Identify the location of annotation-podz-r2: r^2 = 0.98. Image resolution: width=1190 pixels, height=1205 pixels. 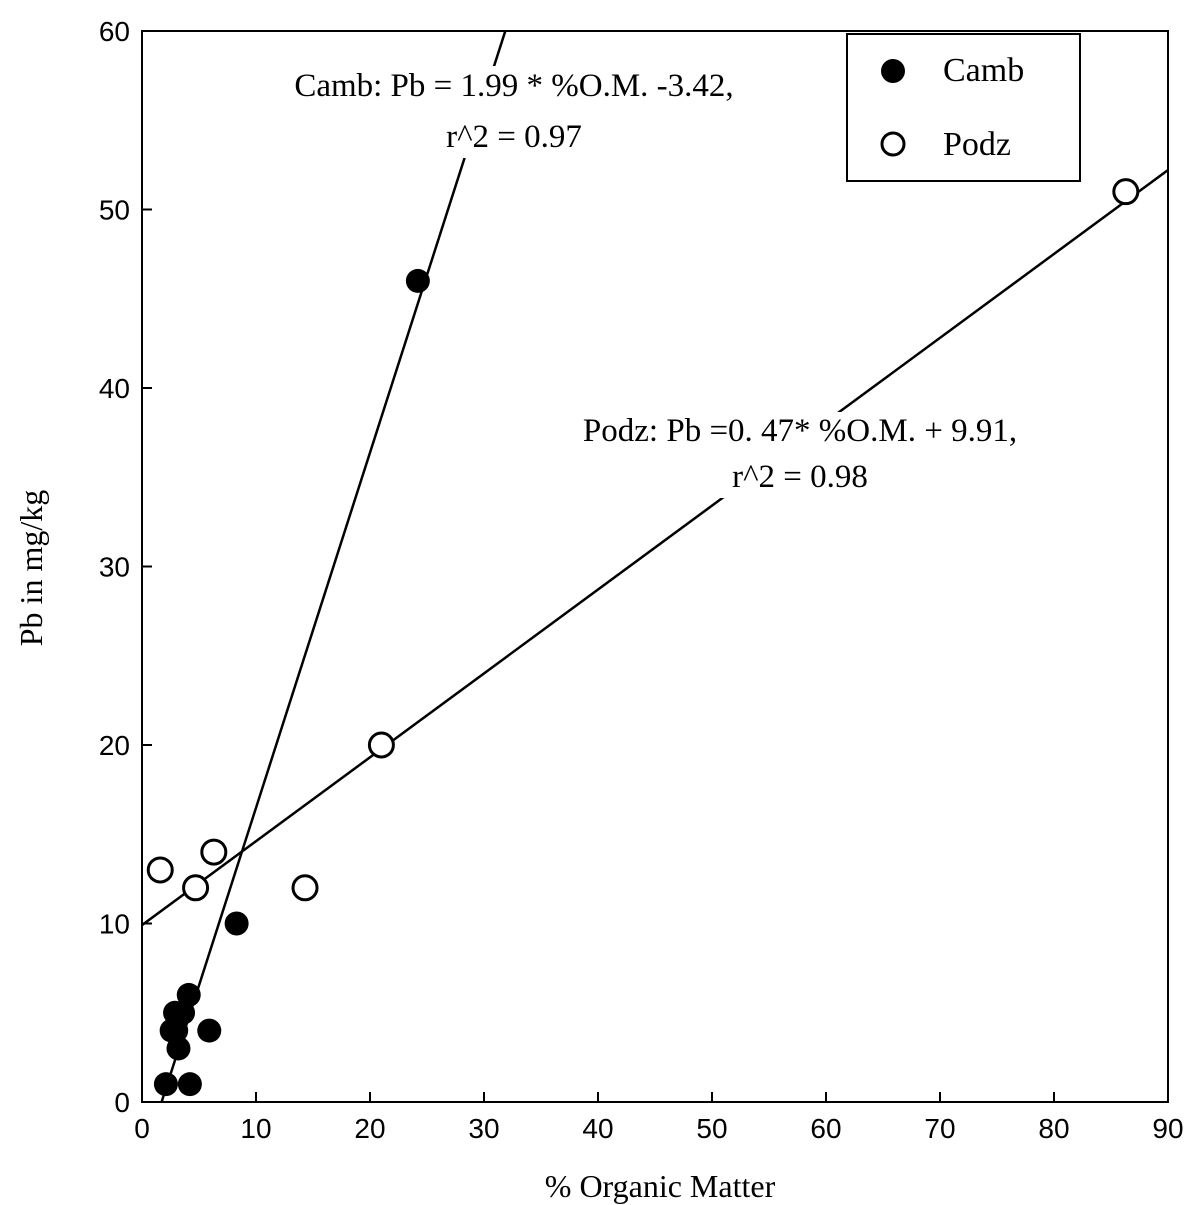
(800, 477).